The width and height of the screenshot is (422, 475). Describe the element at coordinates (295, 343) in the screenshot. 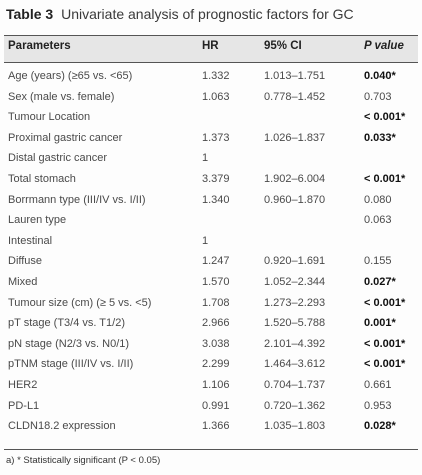

I see `cell-ci: 2.101–4.392` at that location.